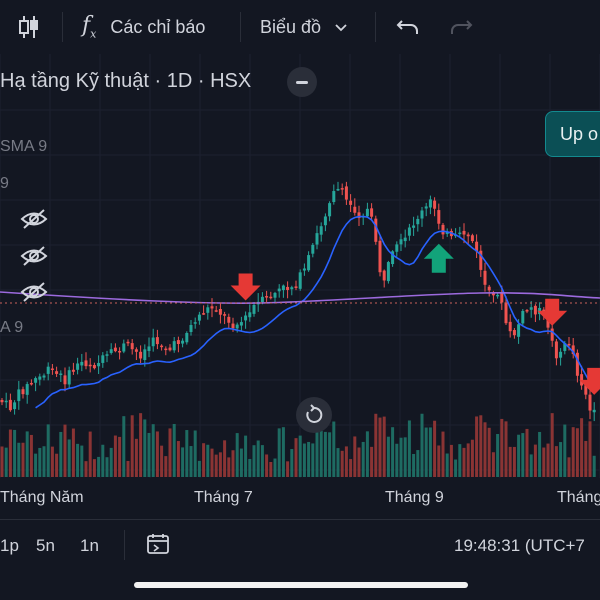  Describe the element at coordinates (302, 82) in the screenshot. I see `collapse-legend-button` at that location.